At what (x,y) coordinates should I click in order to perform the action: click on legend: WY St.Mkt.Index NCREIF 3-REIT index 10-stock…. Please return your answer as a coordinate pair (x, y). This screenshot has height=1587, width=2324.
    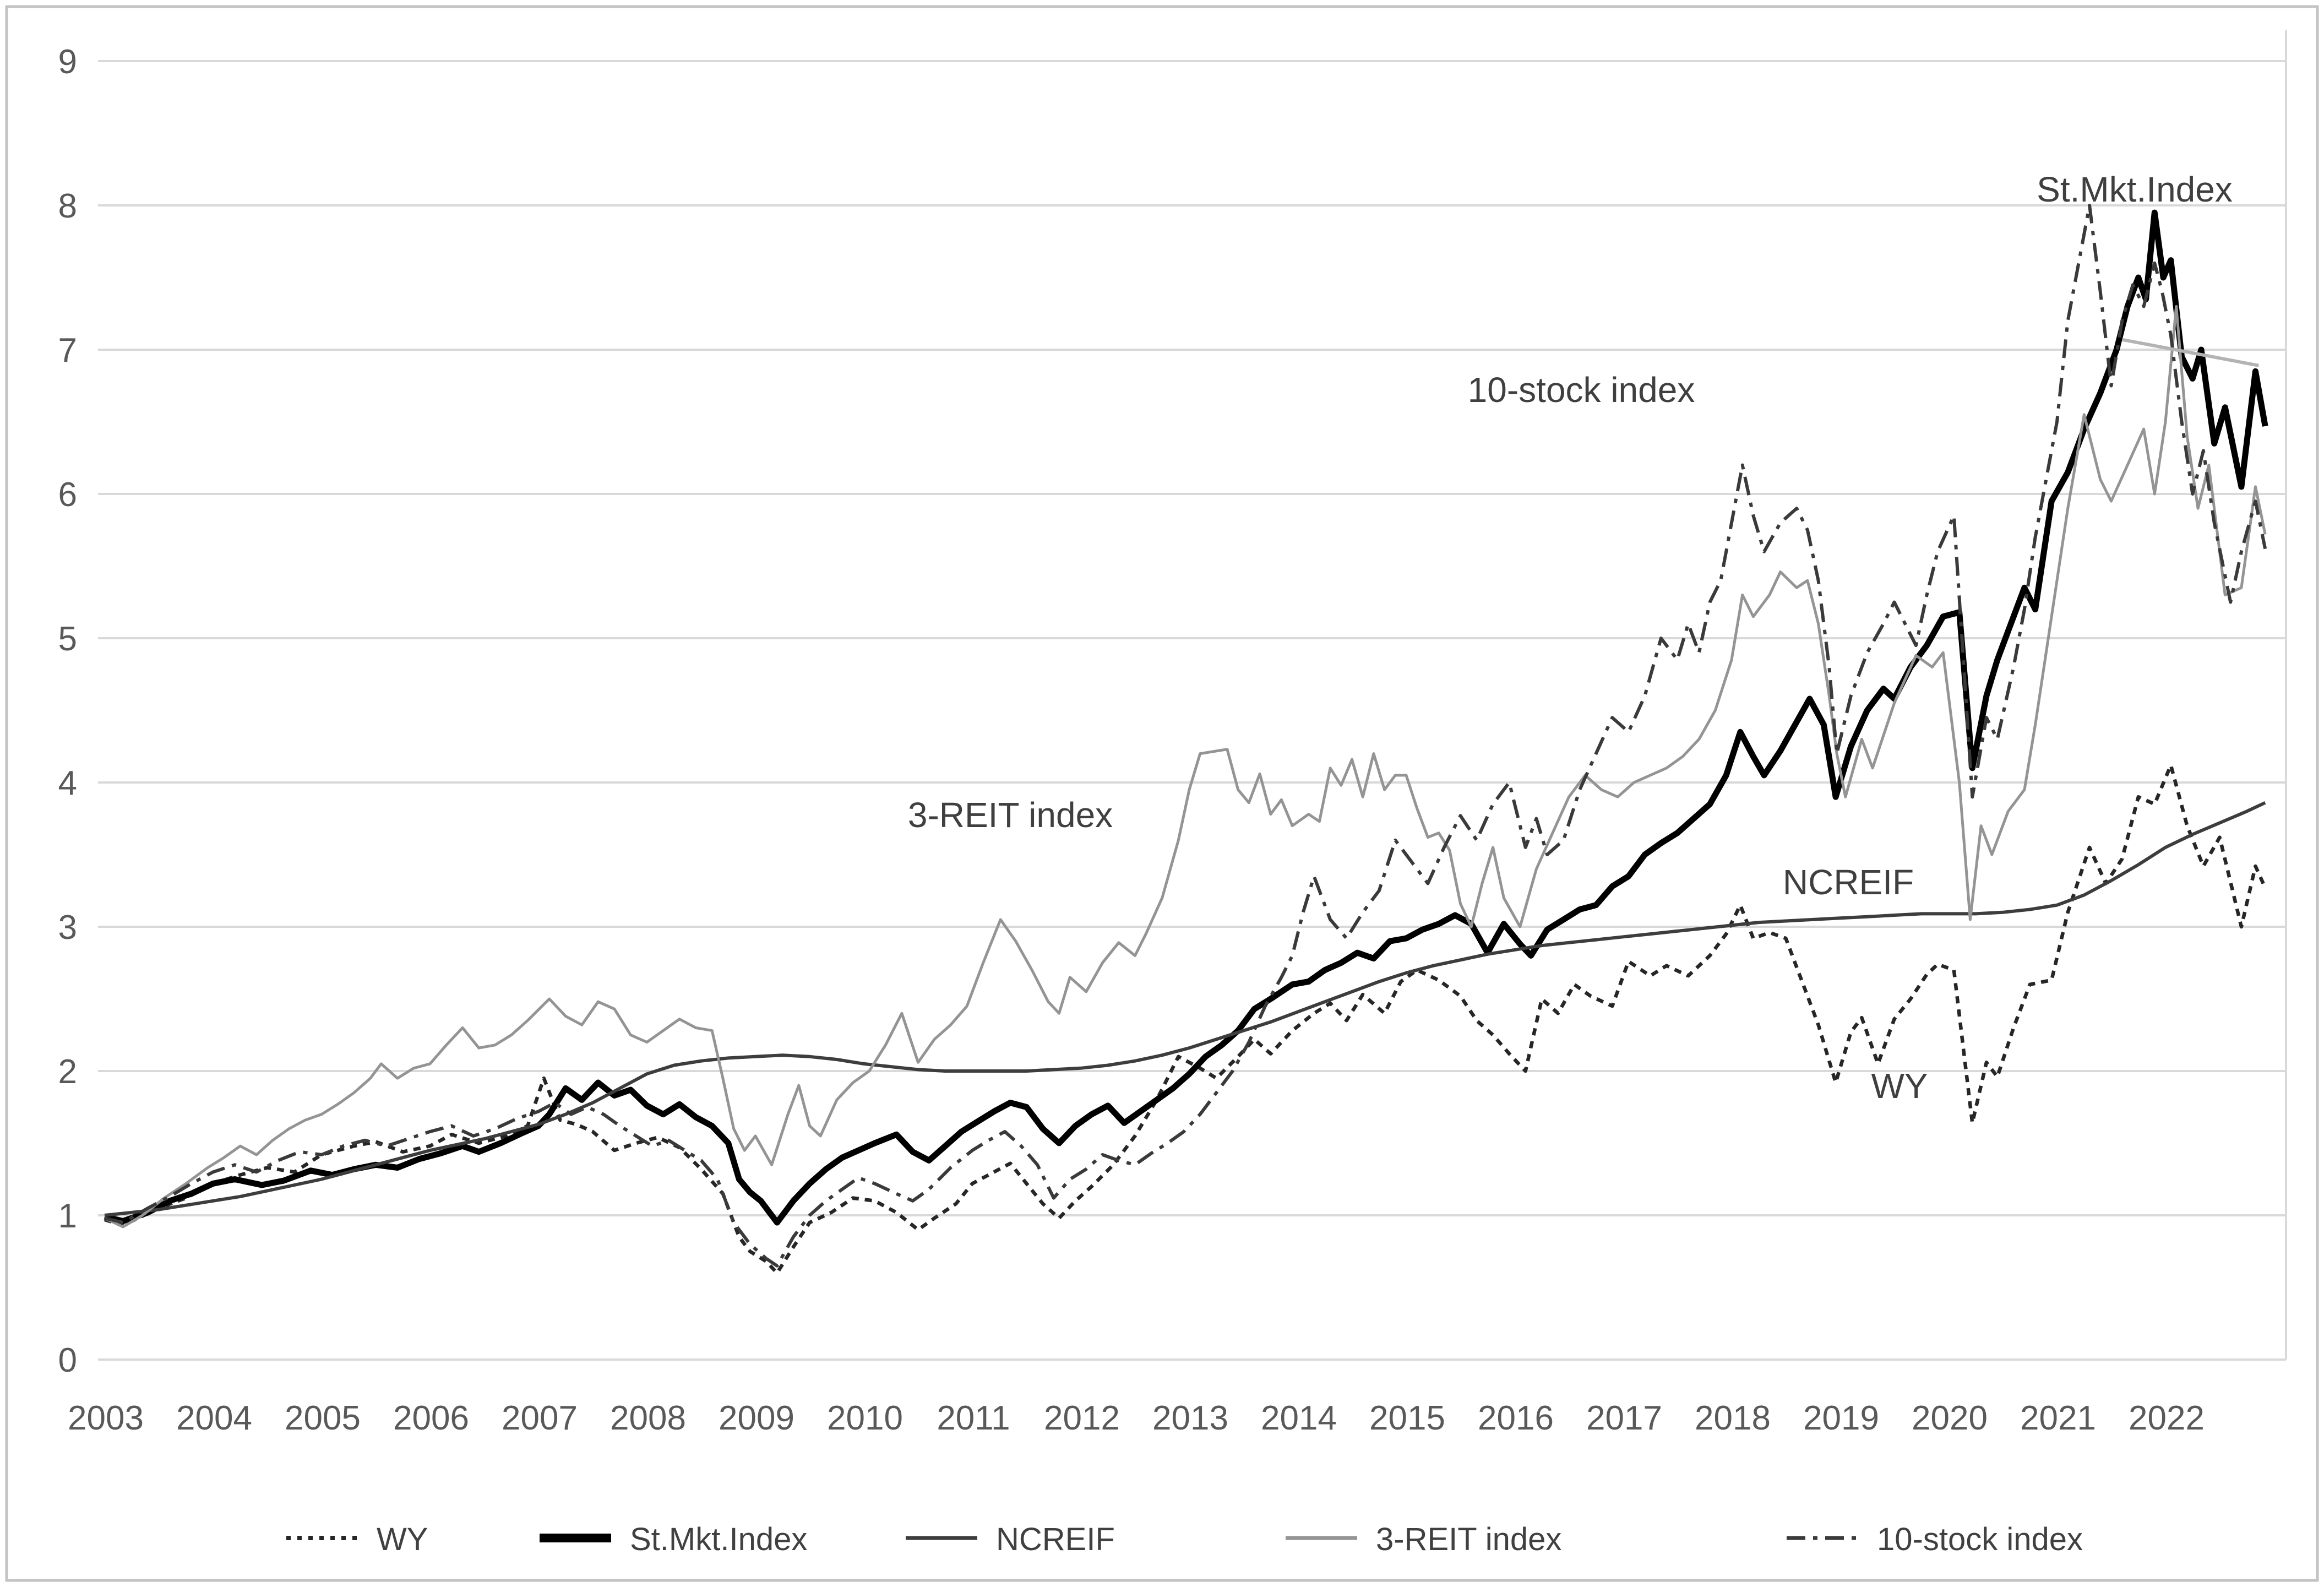
    Looking at the image, I should click on (1185, 1539).